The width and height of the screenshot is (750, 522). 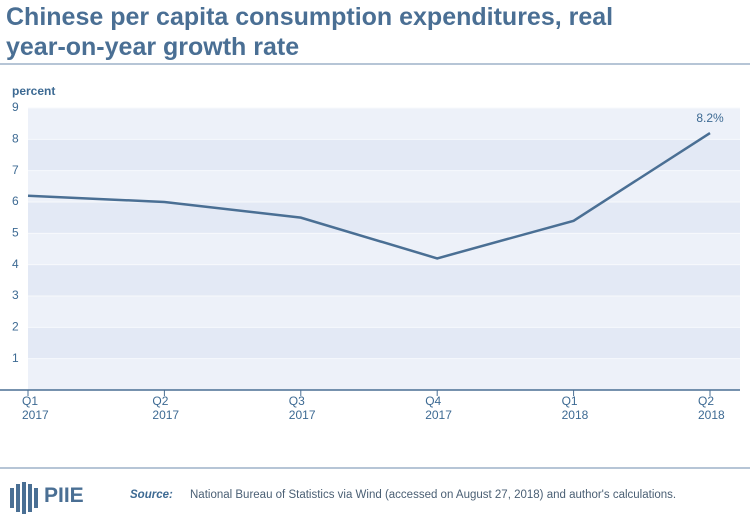 What do you see at coordinates (575, 408) in the screenshot?
I see `x-tick-label: Q1 2018` at bounding box center [575, 408].